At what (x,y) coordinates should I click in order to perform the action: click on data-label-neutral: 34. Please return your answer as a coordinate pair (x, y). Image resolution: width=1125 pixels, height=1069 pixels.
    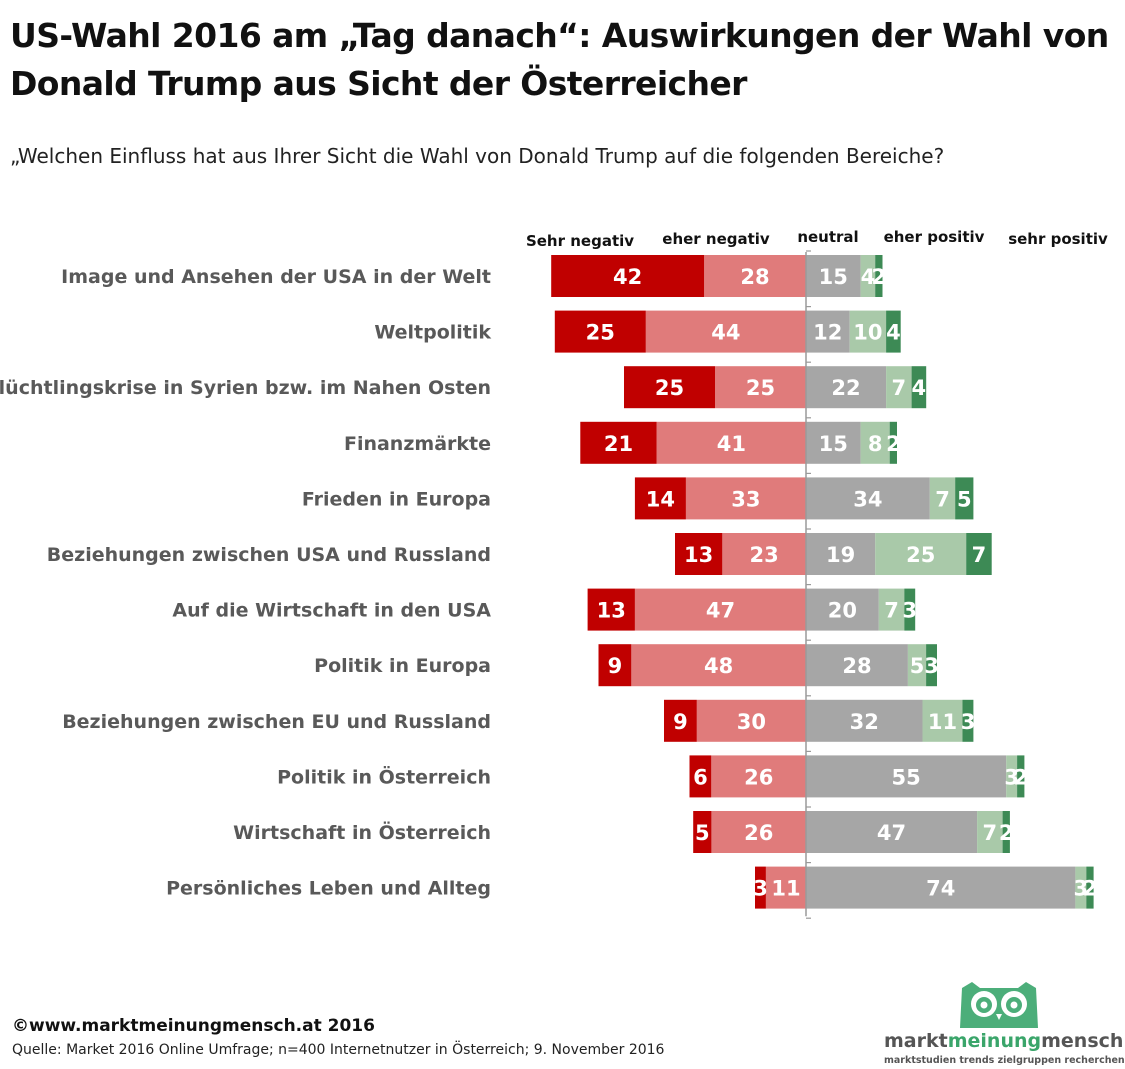
    Looking at the image, I should click on (867, 499).